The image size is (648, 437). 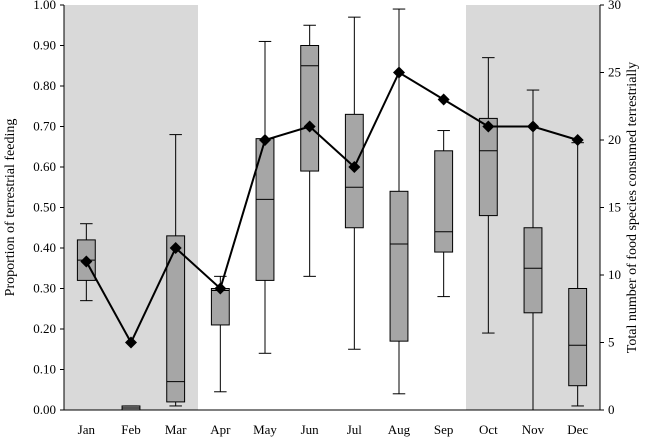 I want to click on left-y-tick-label: 0.80, so click(x=44, y=85).